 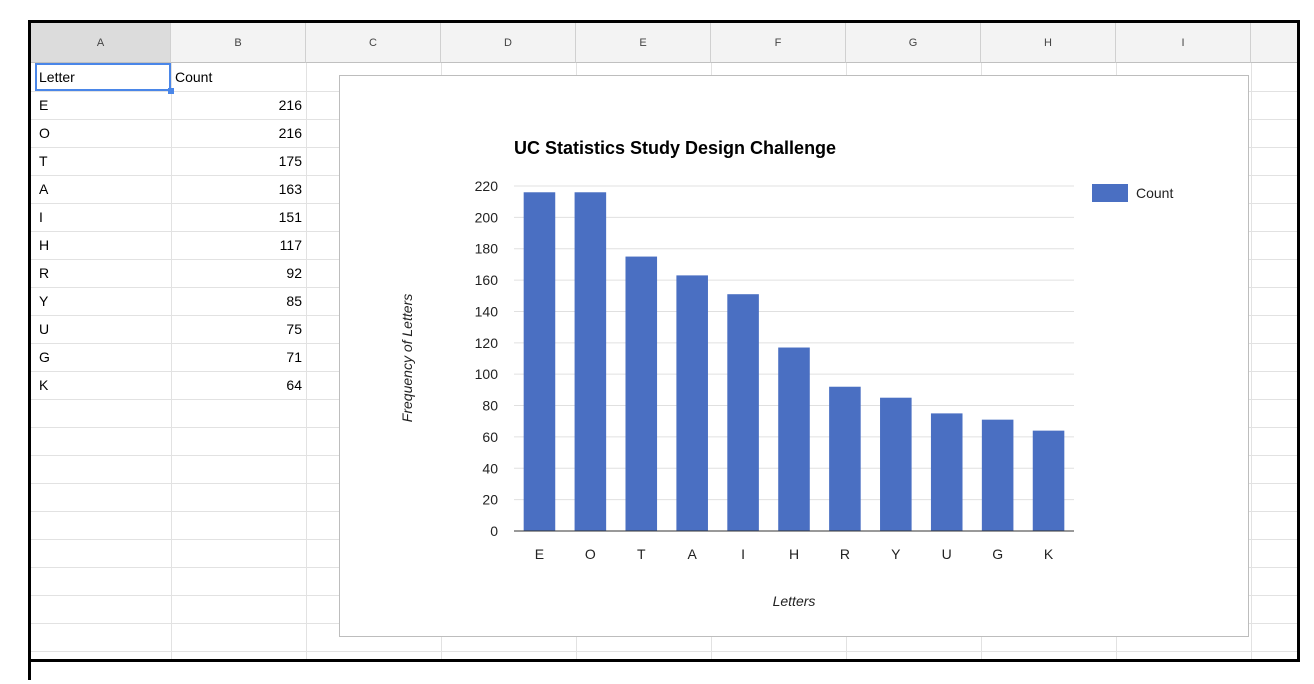 What do you see at coordinates (57, 77) in the screenshot?
I see `cell-a1: Letter` at bounding box center [57, 77].